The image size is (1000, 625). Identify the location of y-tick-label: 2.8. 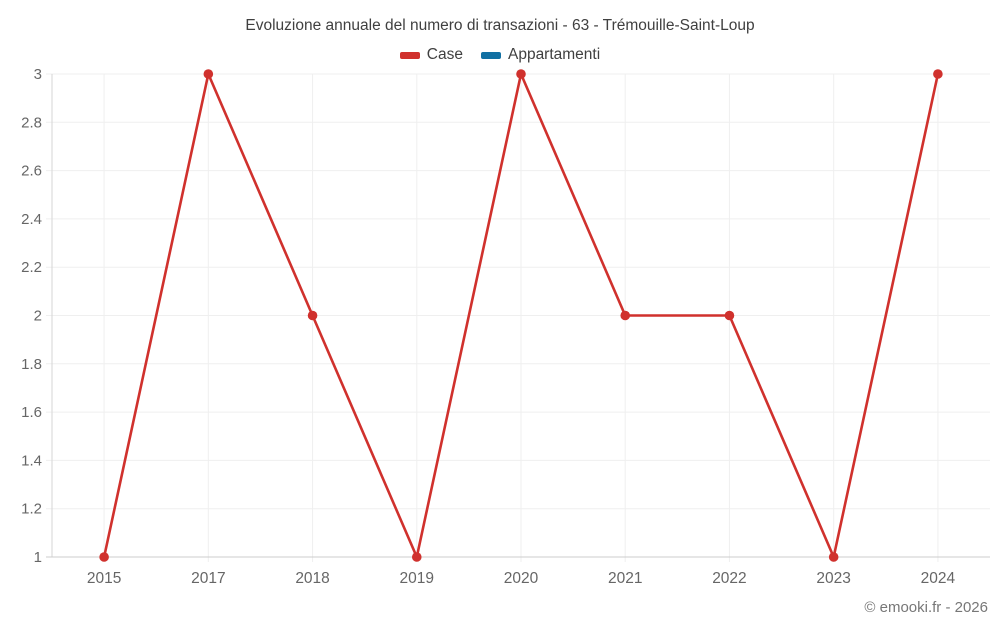
(31, 122).